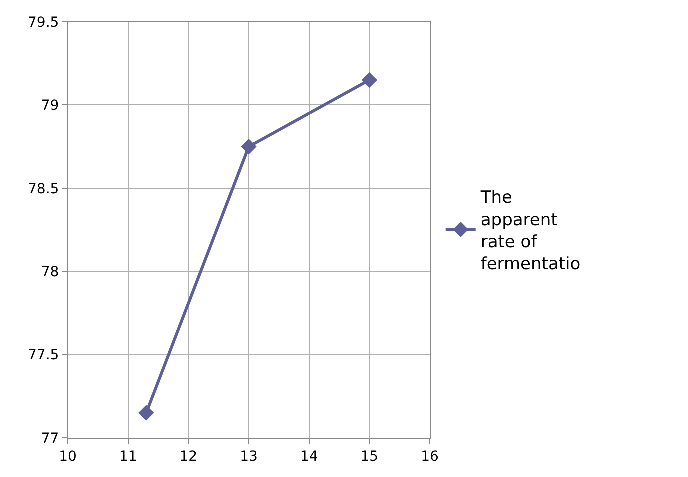  What do you see at coordinates (369, 456) in the screenshot?
I see `x-tick-label: 15` at bounding box center [369, 456].